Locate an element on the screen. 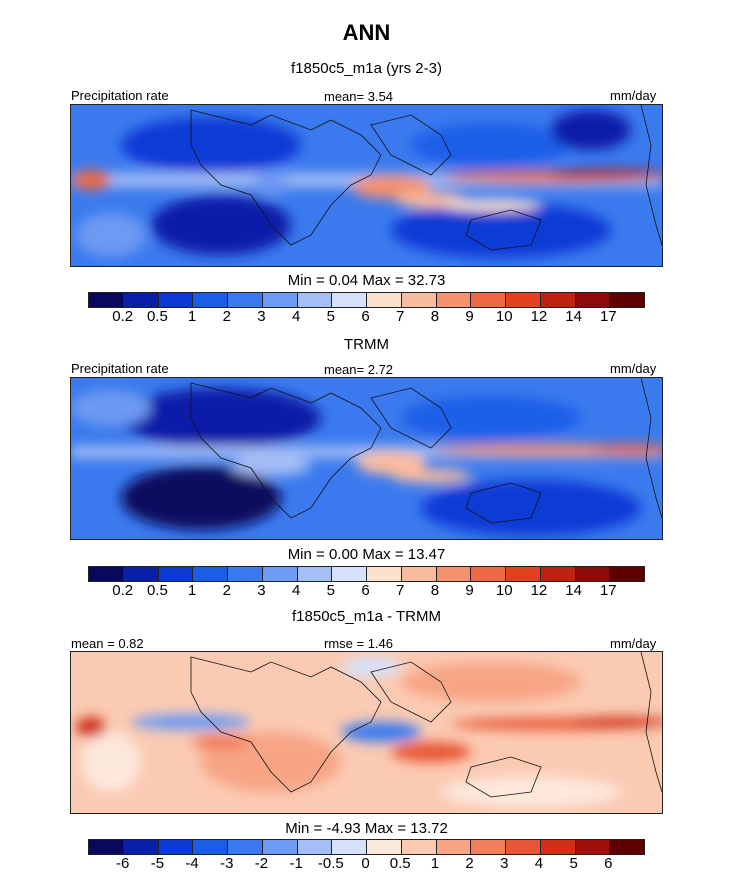 This screenshot has width=733, height=884. panel3-colorbar is located at coordinates (366, 847).